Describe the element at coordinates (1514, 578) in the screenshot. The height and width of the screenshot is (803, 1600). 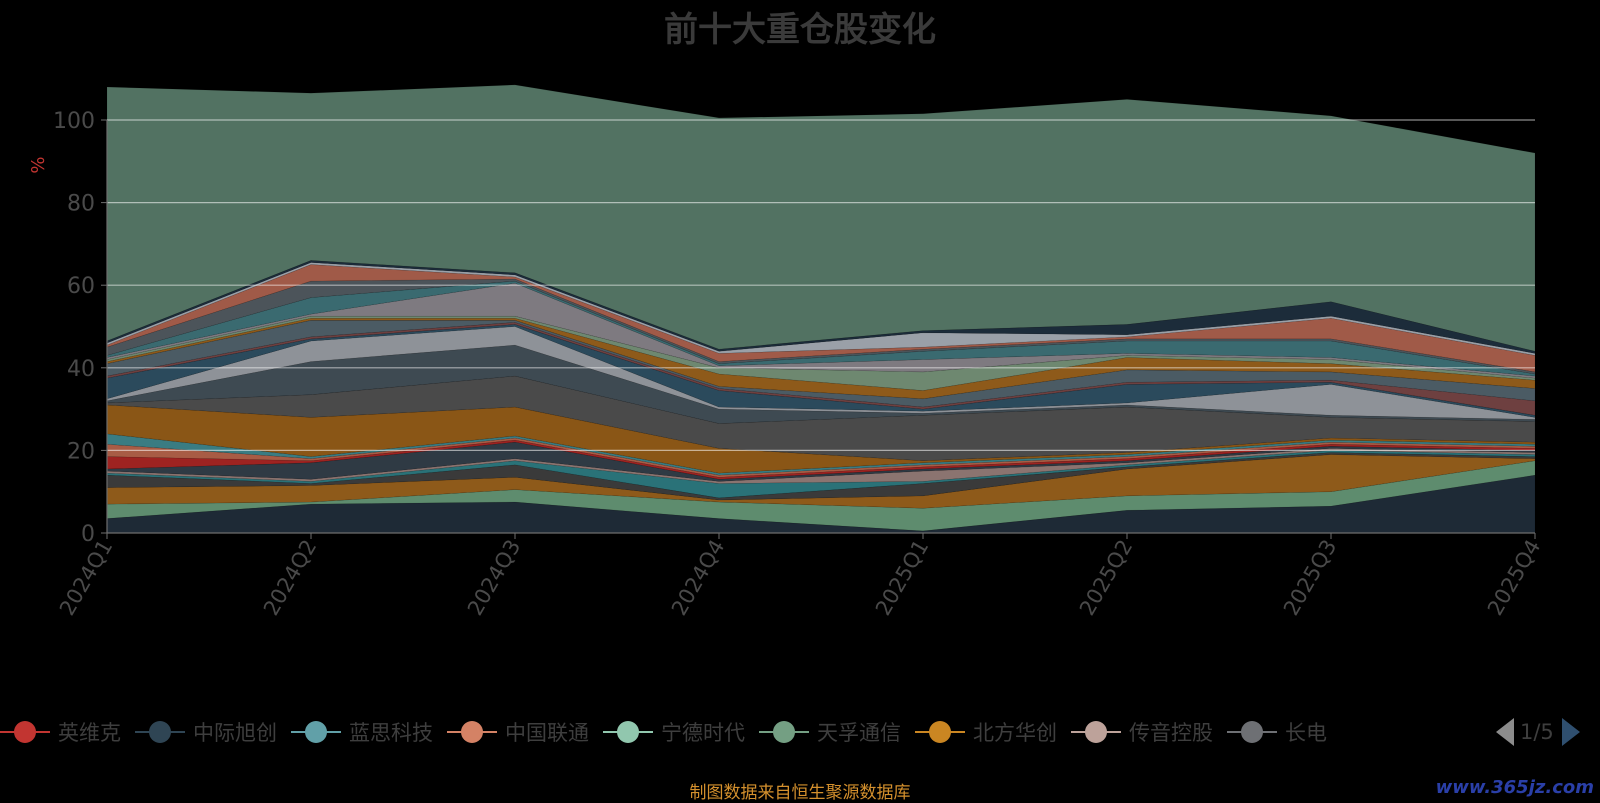
I see `x-tick-label: 2025Q4` at that location.